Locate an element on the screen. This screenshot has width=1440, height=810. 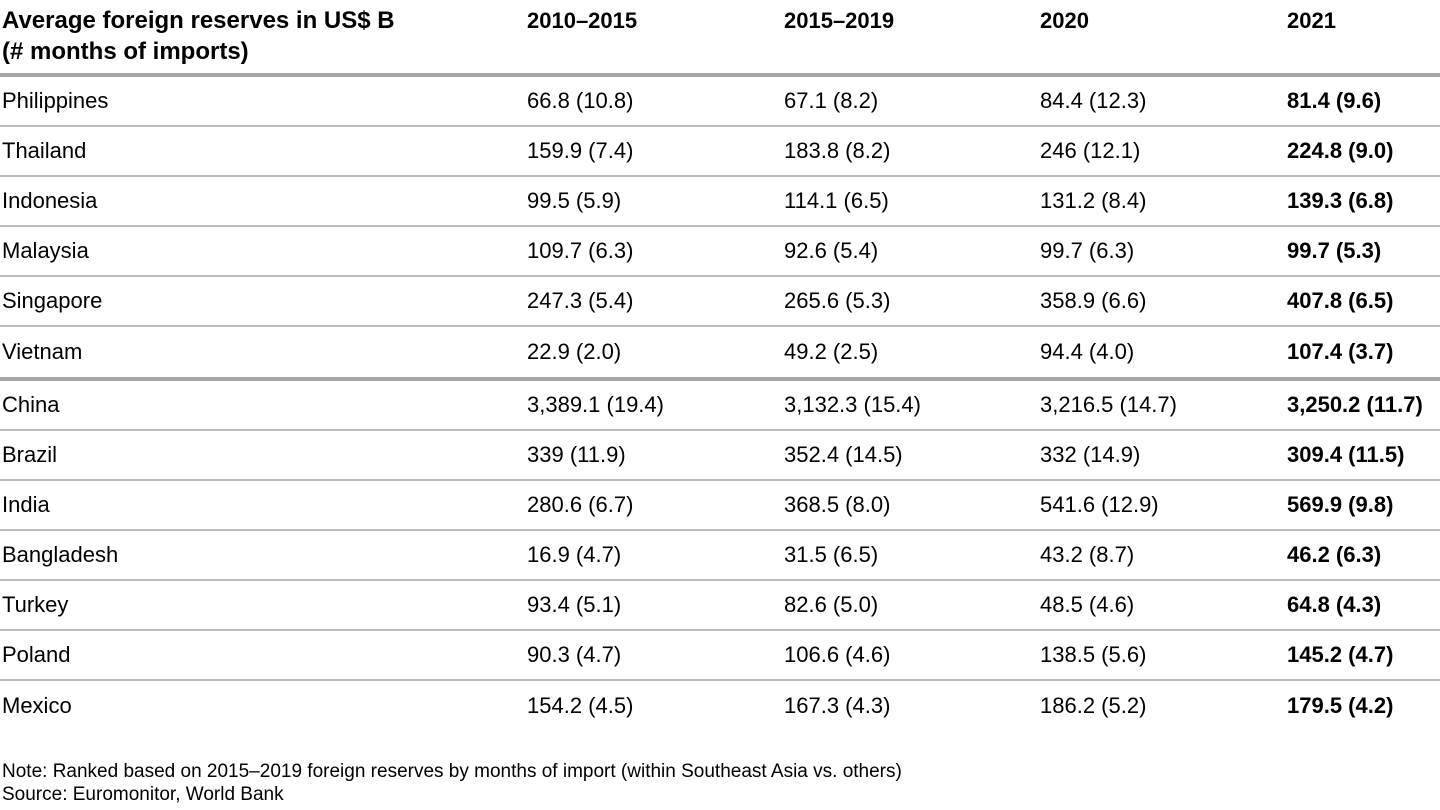
value-cell: 22.9 (2.0) is located at coordinates (574, 351).